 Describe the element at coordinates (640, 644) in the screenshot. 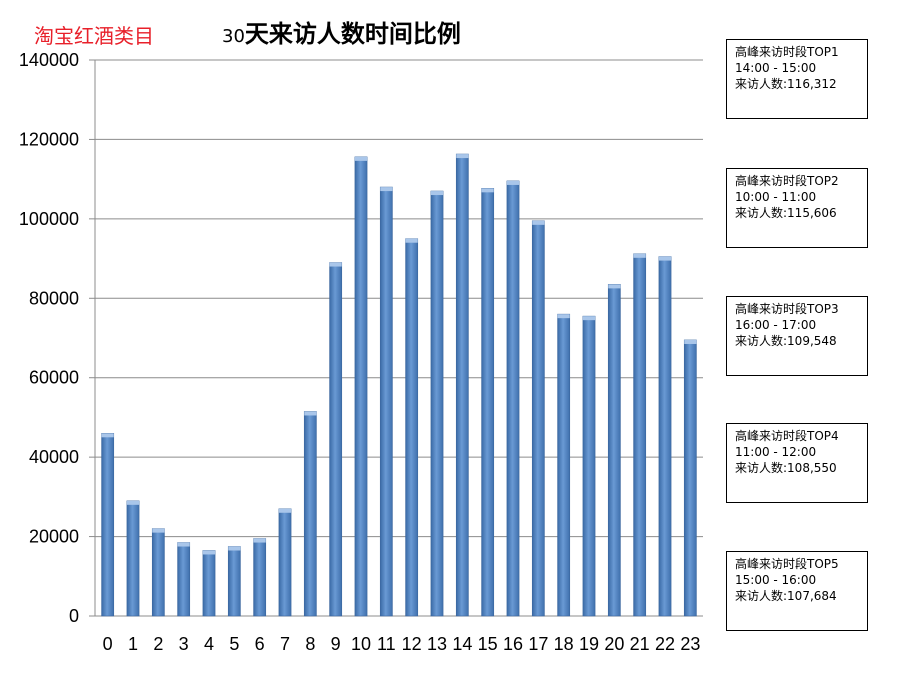

I see `x-tick-label: 21` at that location.